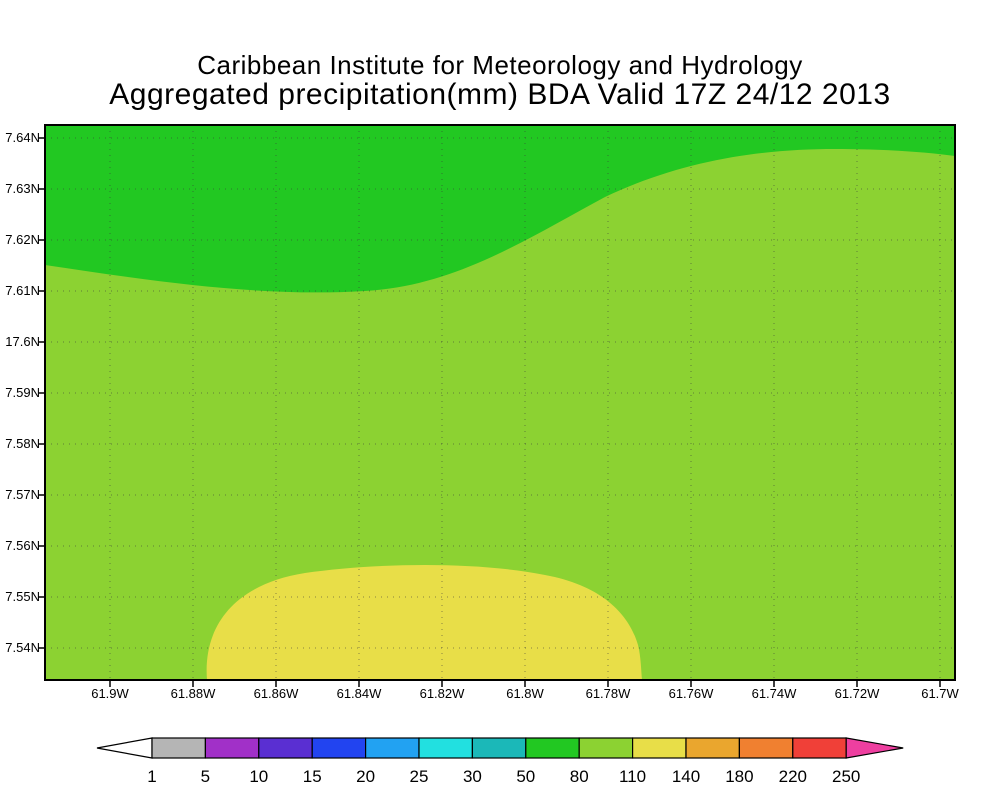 This screenshot has width=1000, height=800. I want to click on y-tick-label: 7.58N, so click(22, 443).